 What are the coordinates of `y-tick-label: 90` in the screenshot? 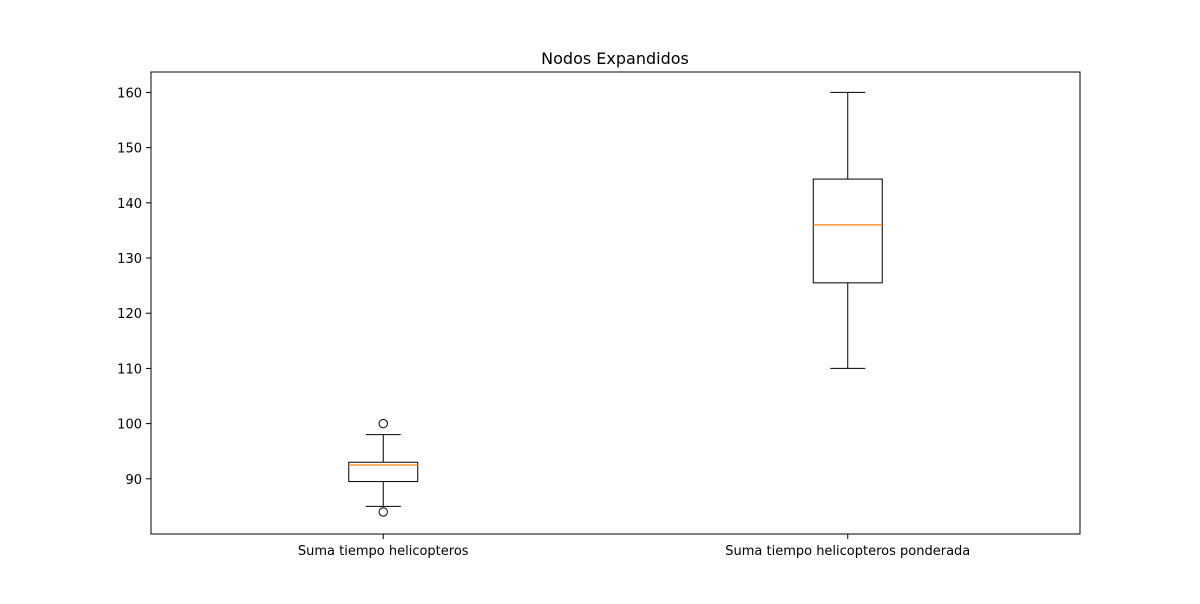 It's located at (133, 480).